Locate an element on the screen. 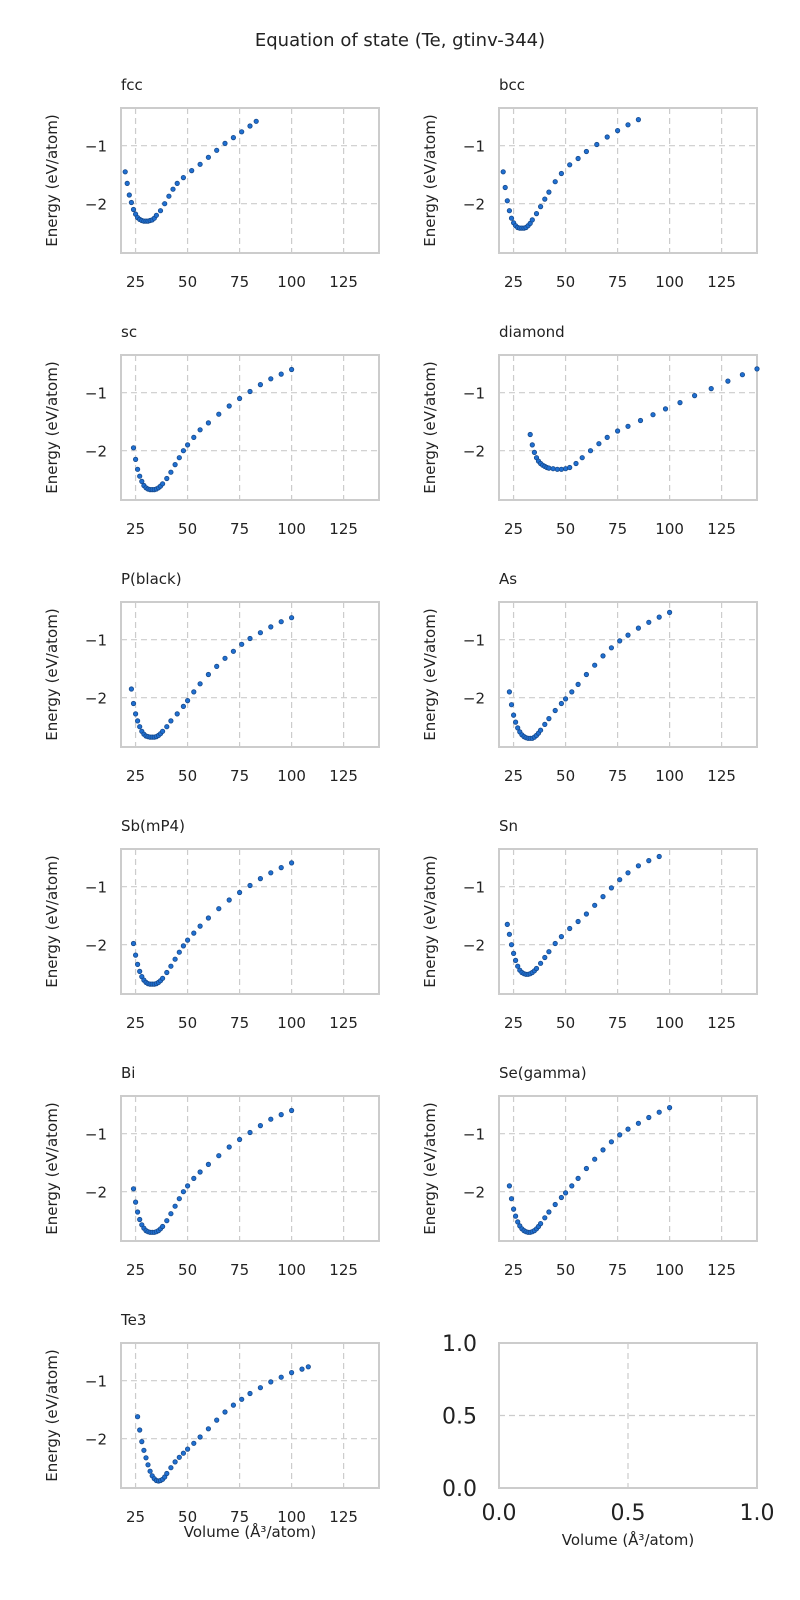 Image resolution: width=800 pixels, height=1600 pixels. subplot-title: bcc is located at coordinates (512, 85).